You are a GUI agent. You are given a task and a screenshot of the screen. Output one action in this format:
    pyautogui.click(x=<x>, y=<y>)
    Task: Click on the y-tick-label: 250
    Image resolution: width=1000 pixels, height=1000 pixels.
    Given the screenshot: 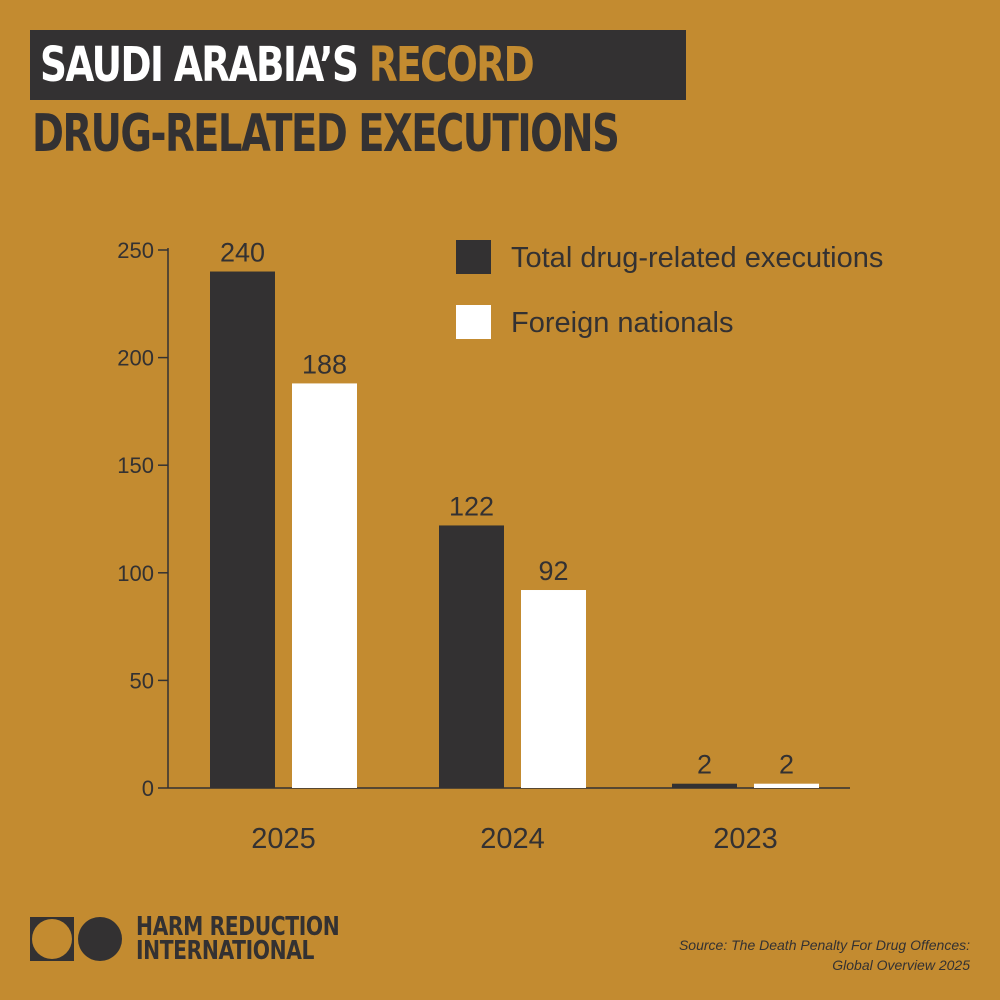 What is the action you would take?
    pyautogui.click(x=135, y=250)
    